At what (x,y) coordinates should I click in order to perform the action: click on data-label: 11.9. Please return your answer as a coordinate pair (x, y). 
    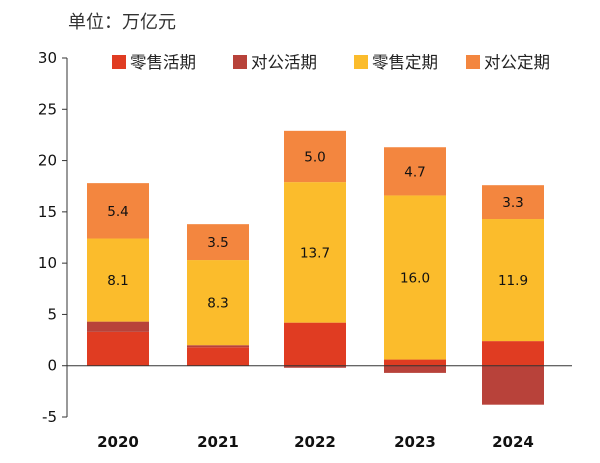
    Looking at the image, I should click on (513, 281).